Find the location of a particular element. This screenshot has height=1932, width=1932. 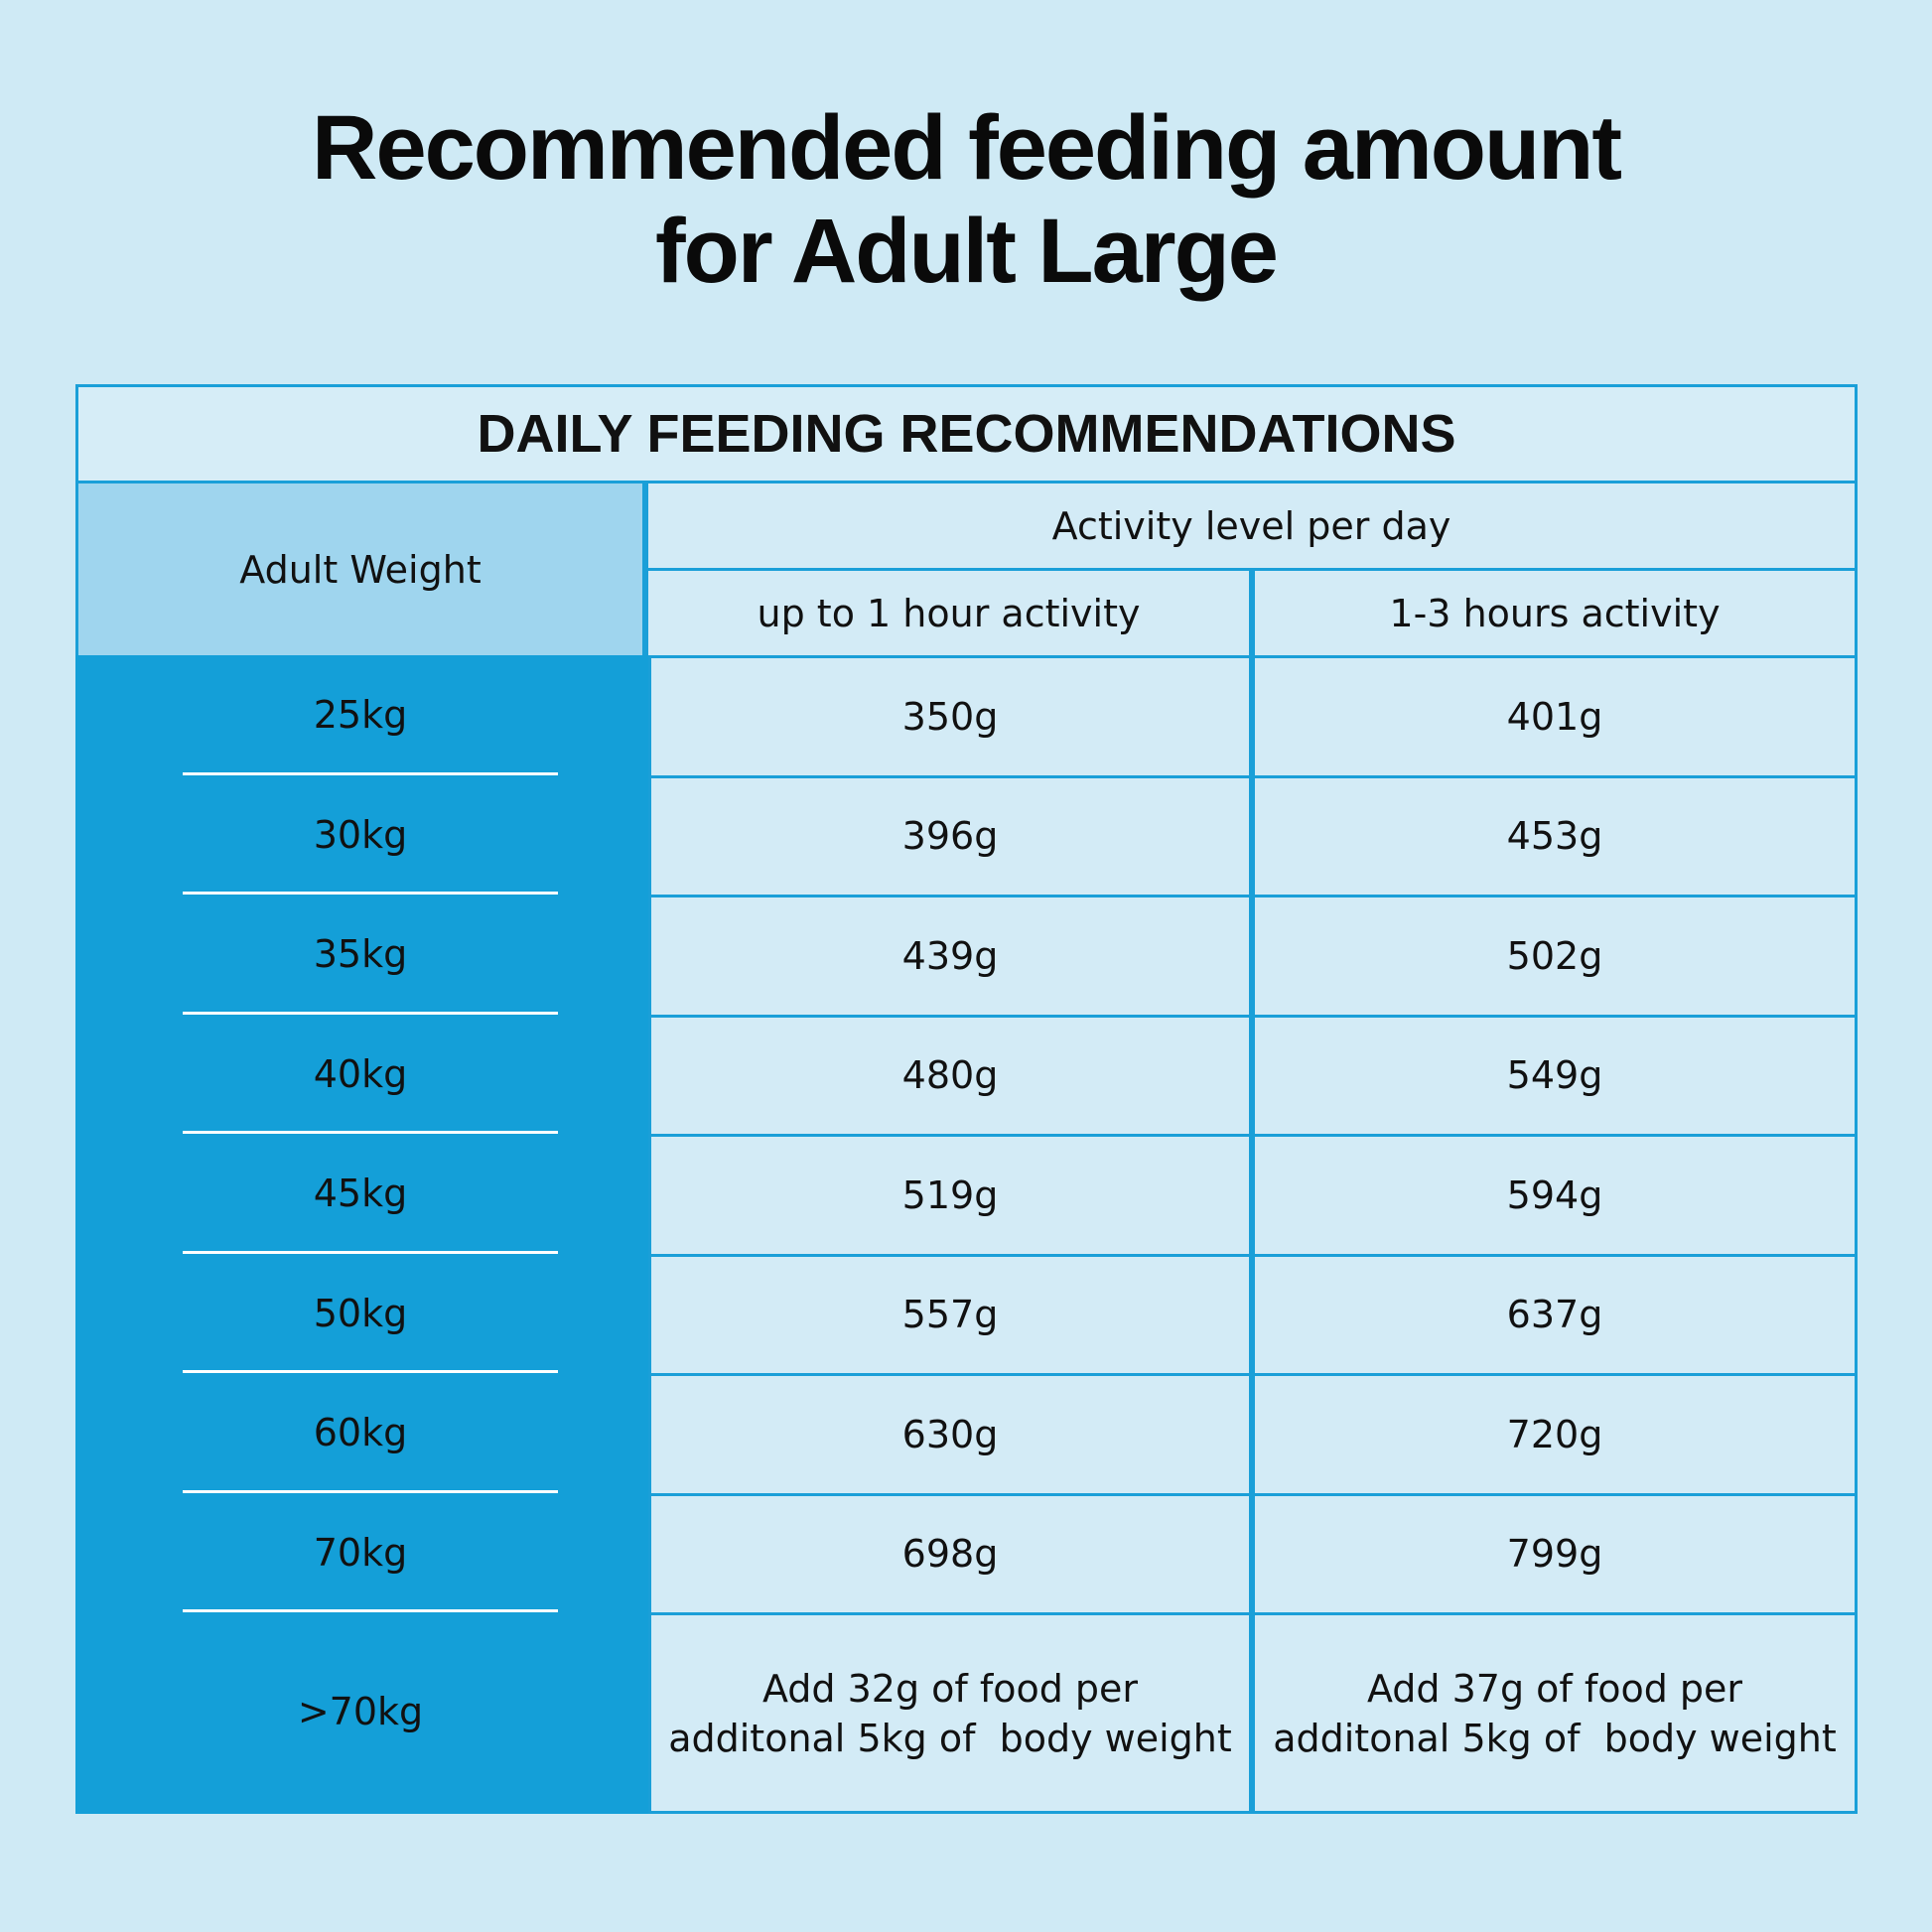

cell-text: 350g is located at coordinates (950, 716).